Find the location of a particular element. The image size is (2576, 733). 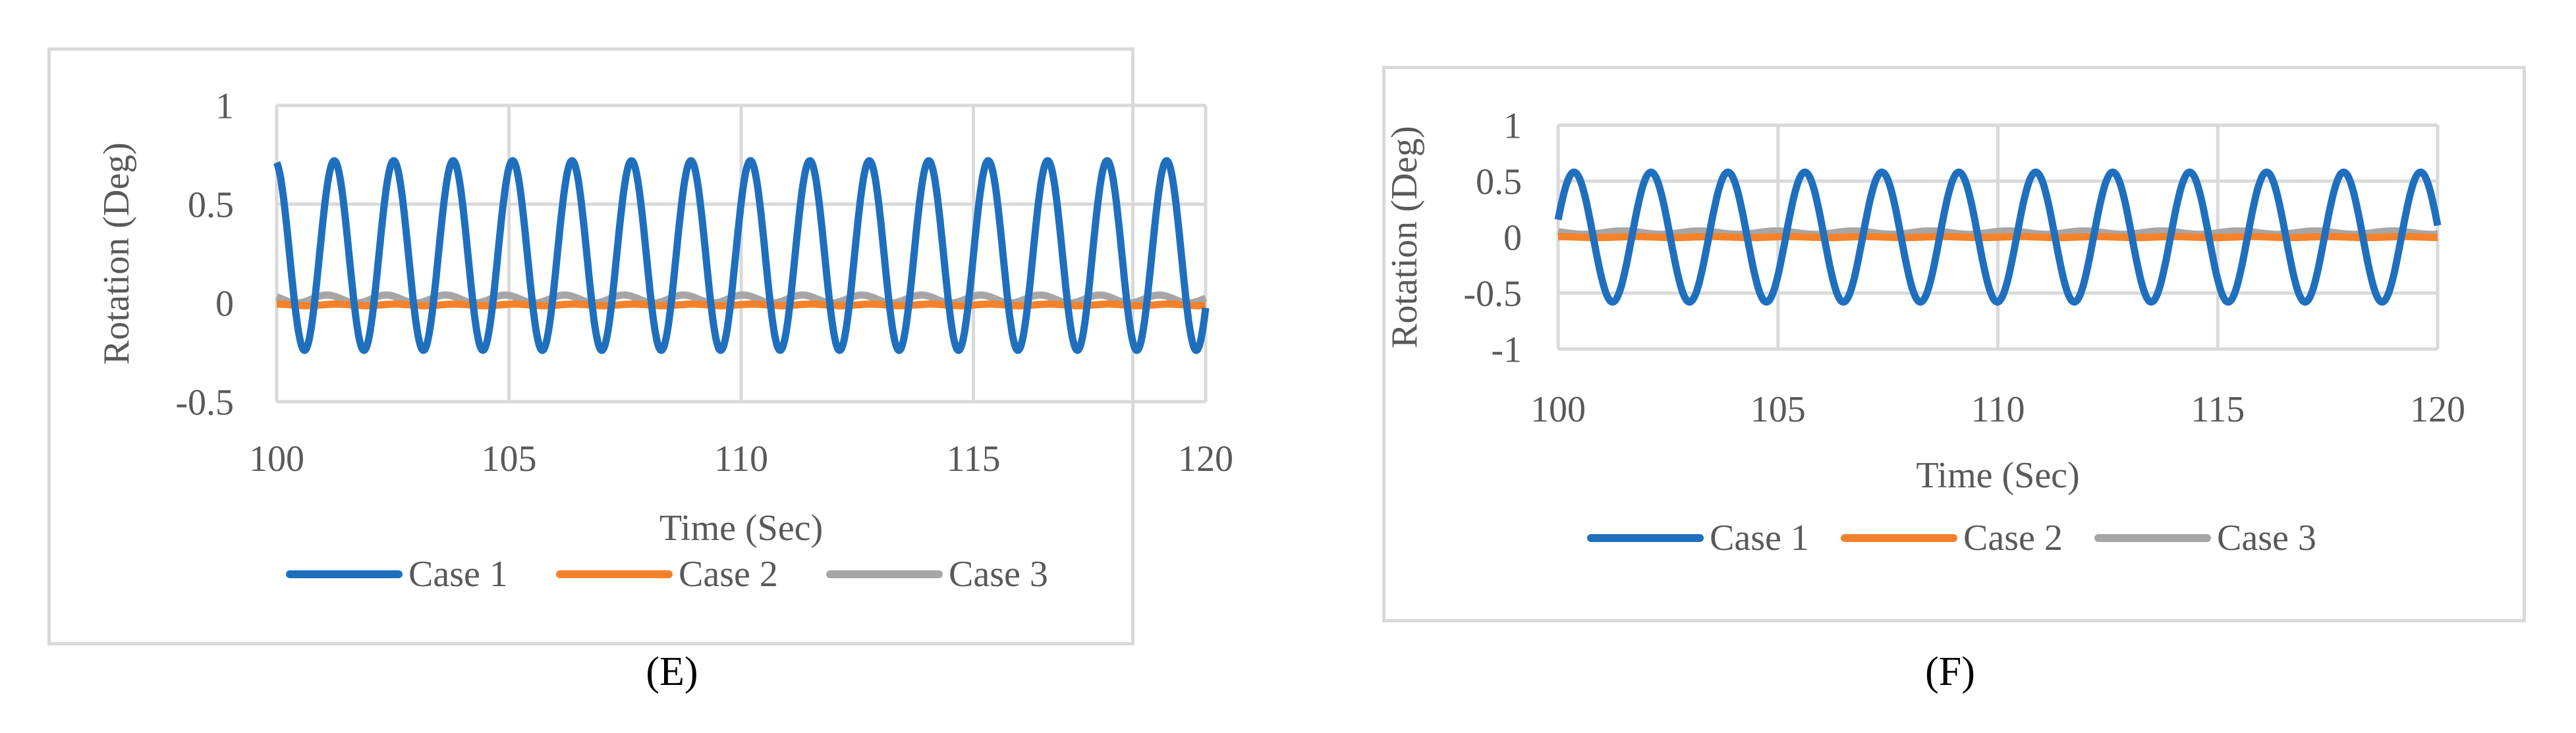

y-tick-label: -1 is located at coordinates (1506, 350).